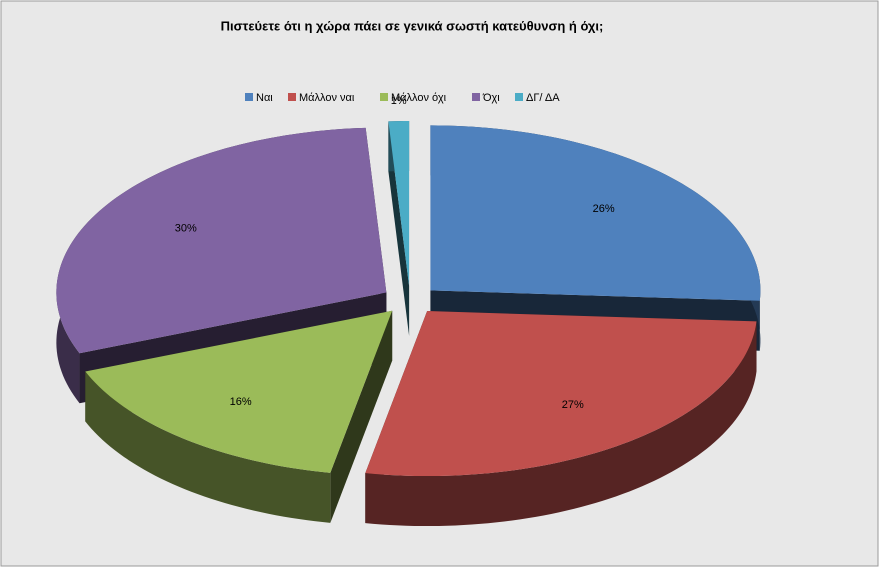 The width and height of the screenshot is (880, 568). I want to click on legend-label: Μάλλον ναι, so click(327, 98).